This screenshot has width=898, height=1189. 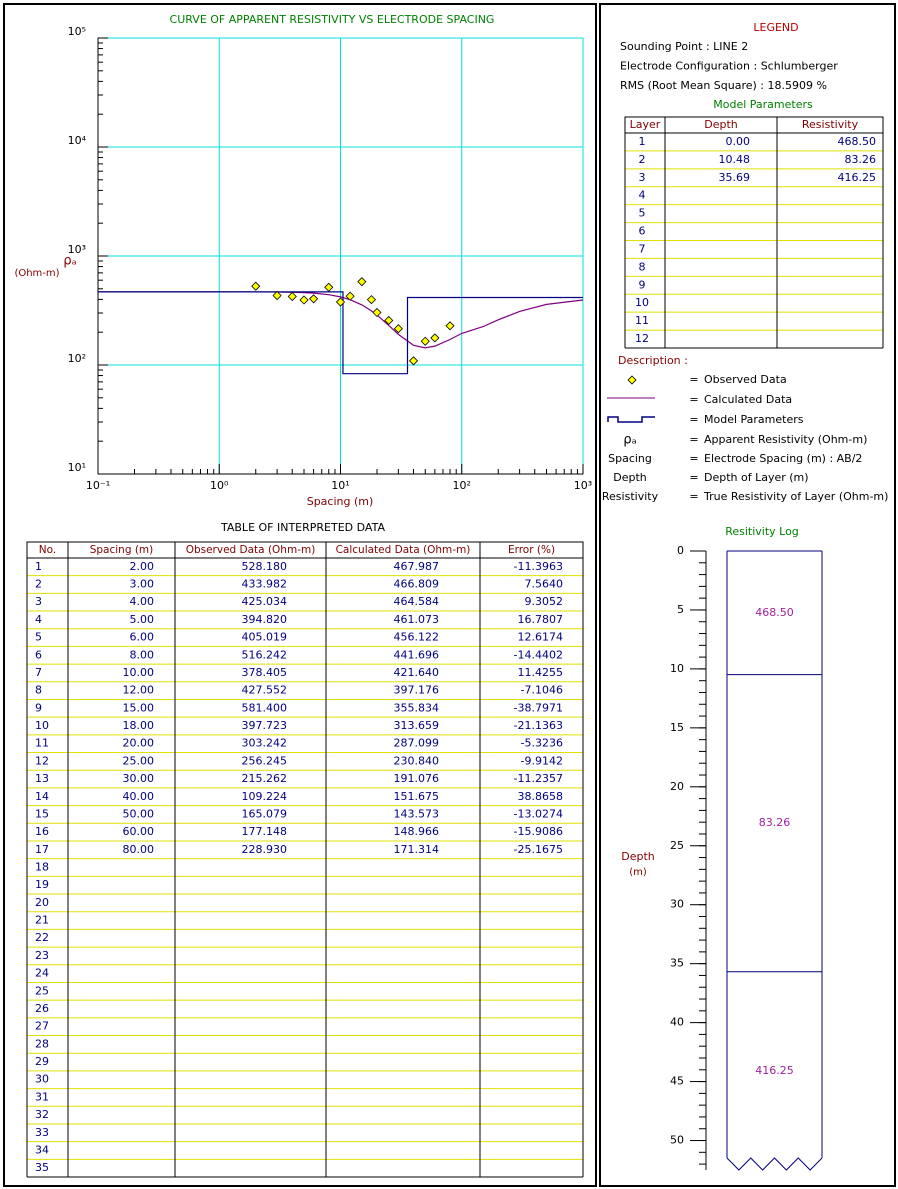 I want to click on log-tick-label: 50, so click(x=677, y=1140).